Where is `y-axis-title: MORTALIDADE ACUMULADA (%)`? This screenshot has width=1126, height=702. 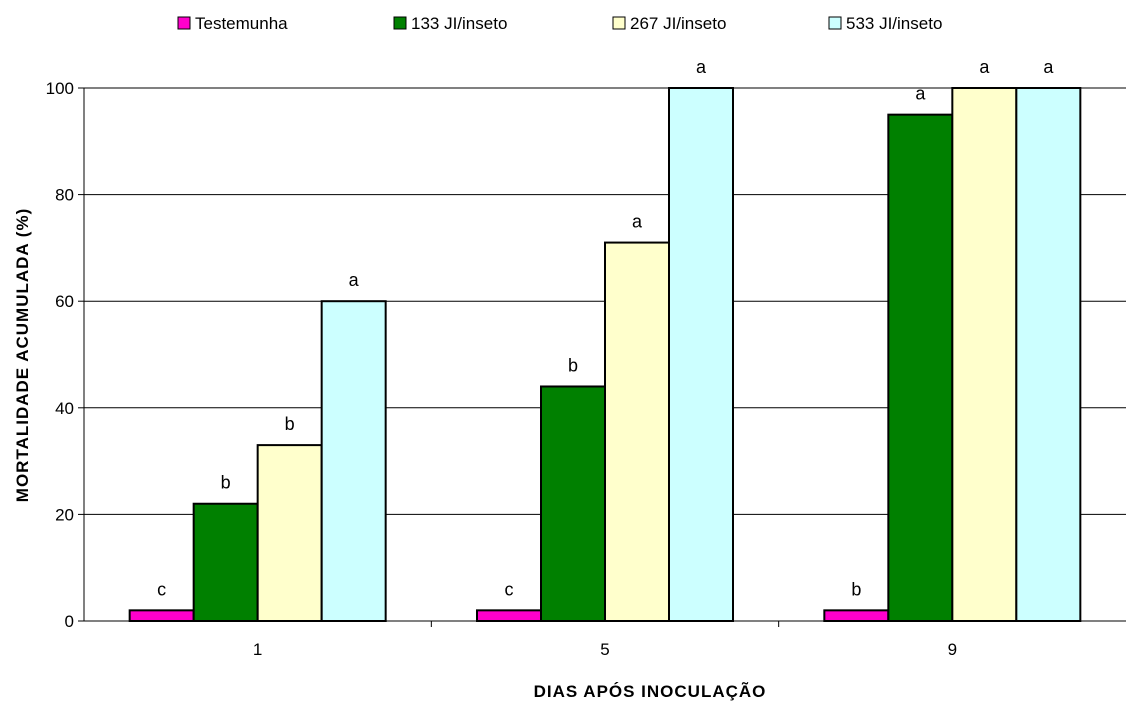 y-axis-title: MORTALIDADE ACUMULADA (%) is located at coordinates (22, 355).